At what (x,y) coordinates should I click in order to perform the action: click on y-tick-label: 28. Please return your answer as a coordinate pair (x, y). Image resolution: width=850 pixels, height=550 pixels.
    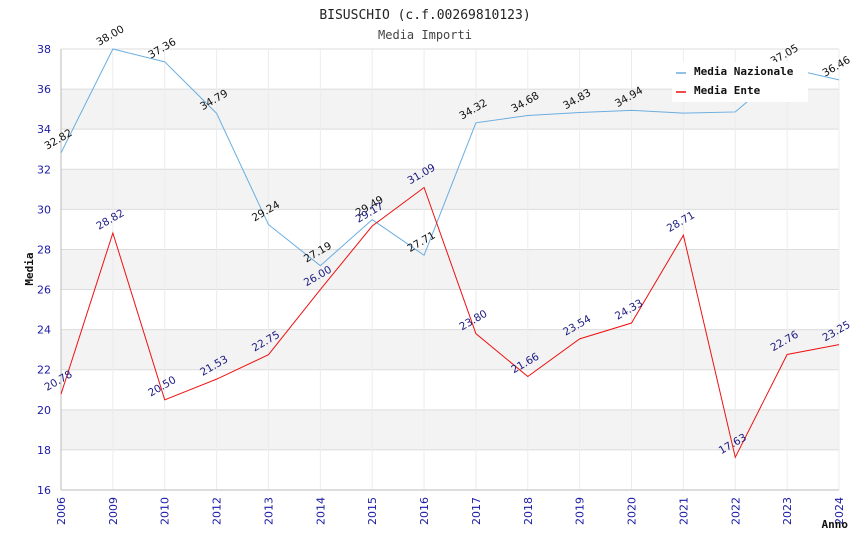
    Looking at the image, I should click on (44, 249).